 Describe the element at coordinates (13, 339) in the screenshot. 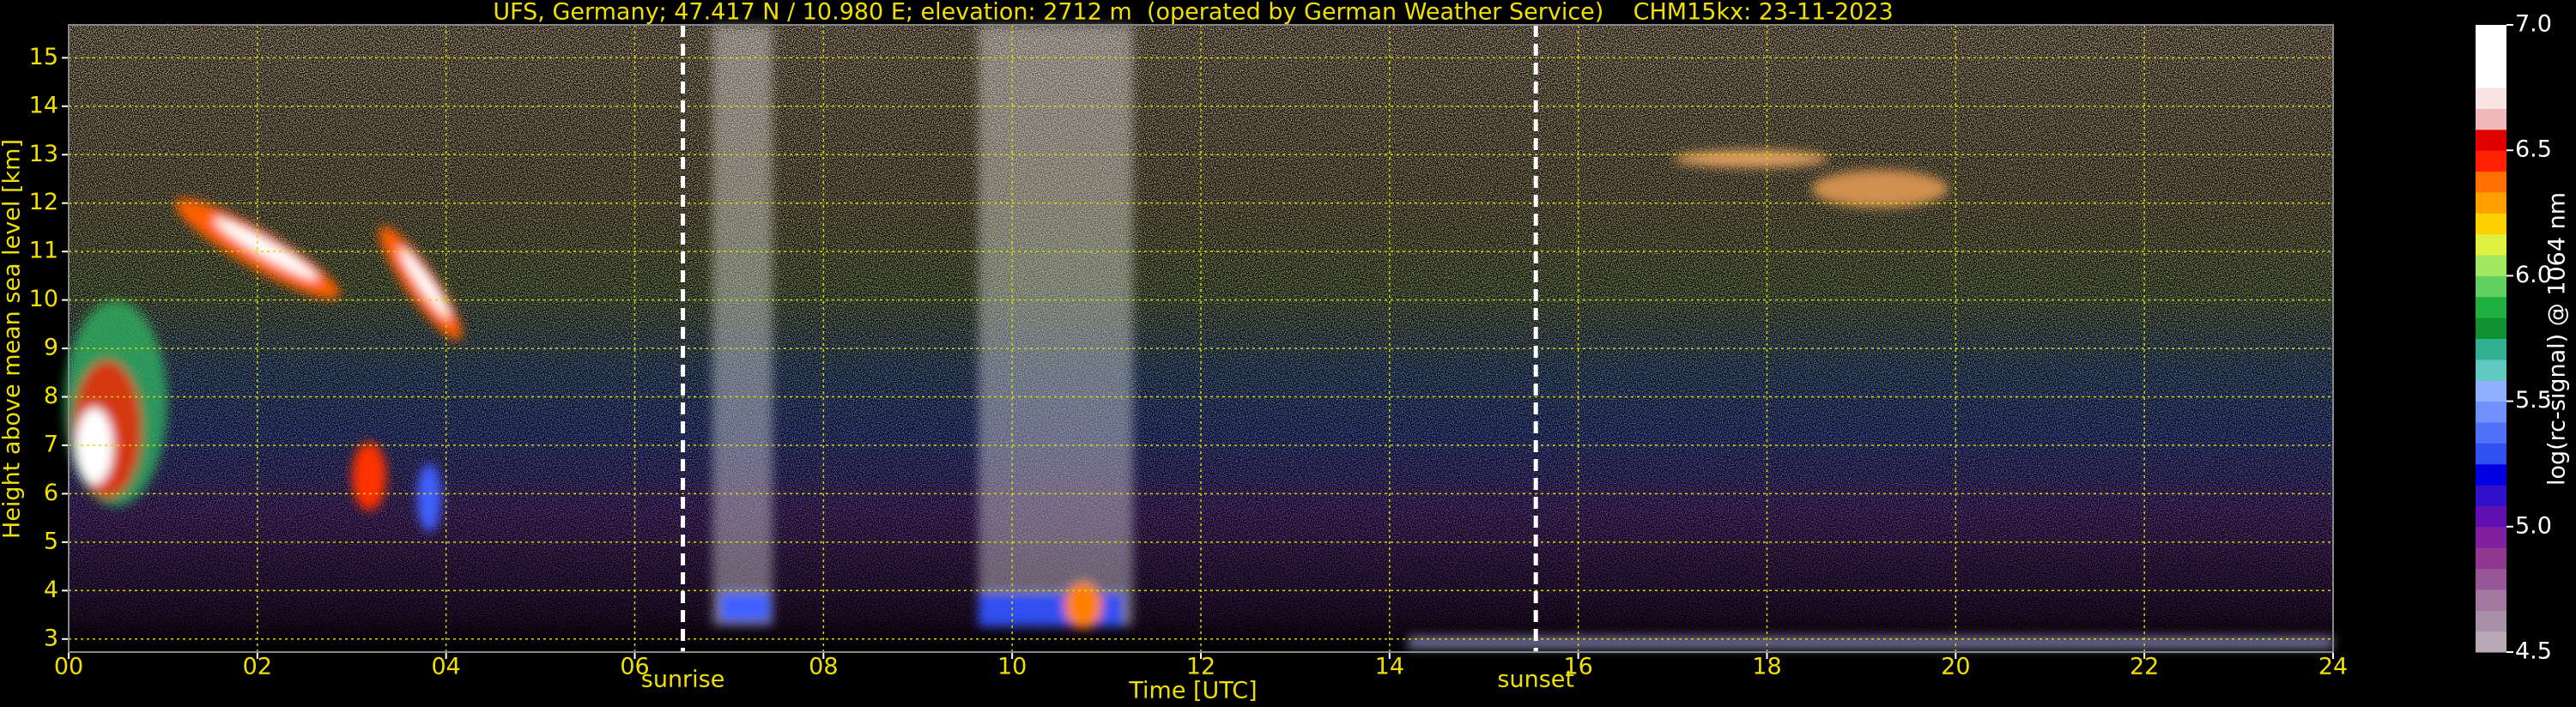

I see `y-axis-label: Height above mean sea level [km]` at that location.